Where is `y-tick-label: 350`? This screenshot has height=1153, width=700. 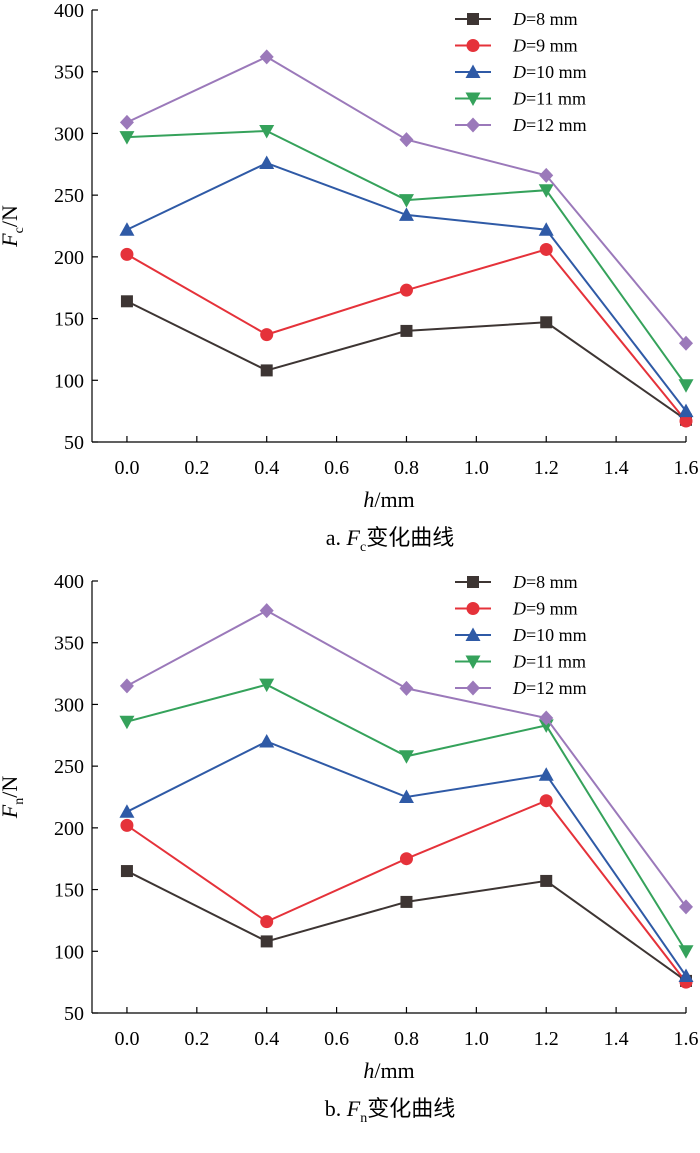 y-tick-label: 350 is located at coordinates (69, 73).